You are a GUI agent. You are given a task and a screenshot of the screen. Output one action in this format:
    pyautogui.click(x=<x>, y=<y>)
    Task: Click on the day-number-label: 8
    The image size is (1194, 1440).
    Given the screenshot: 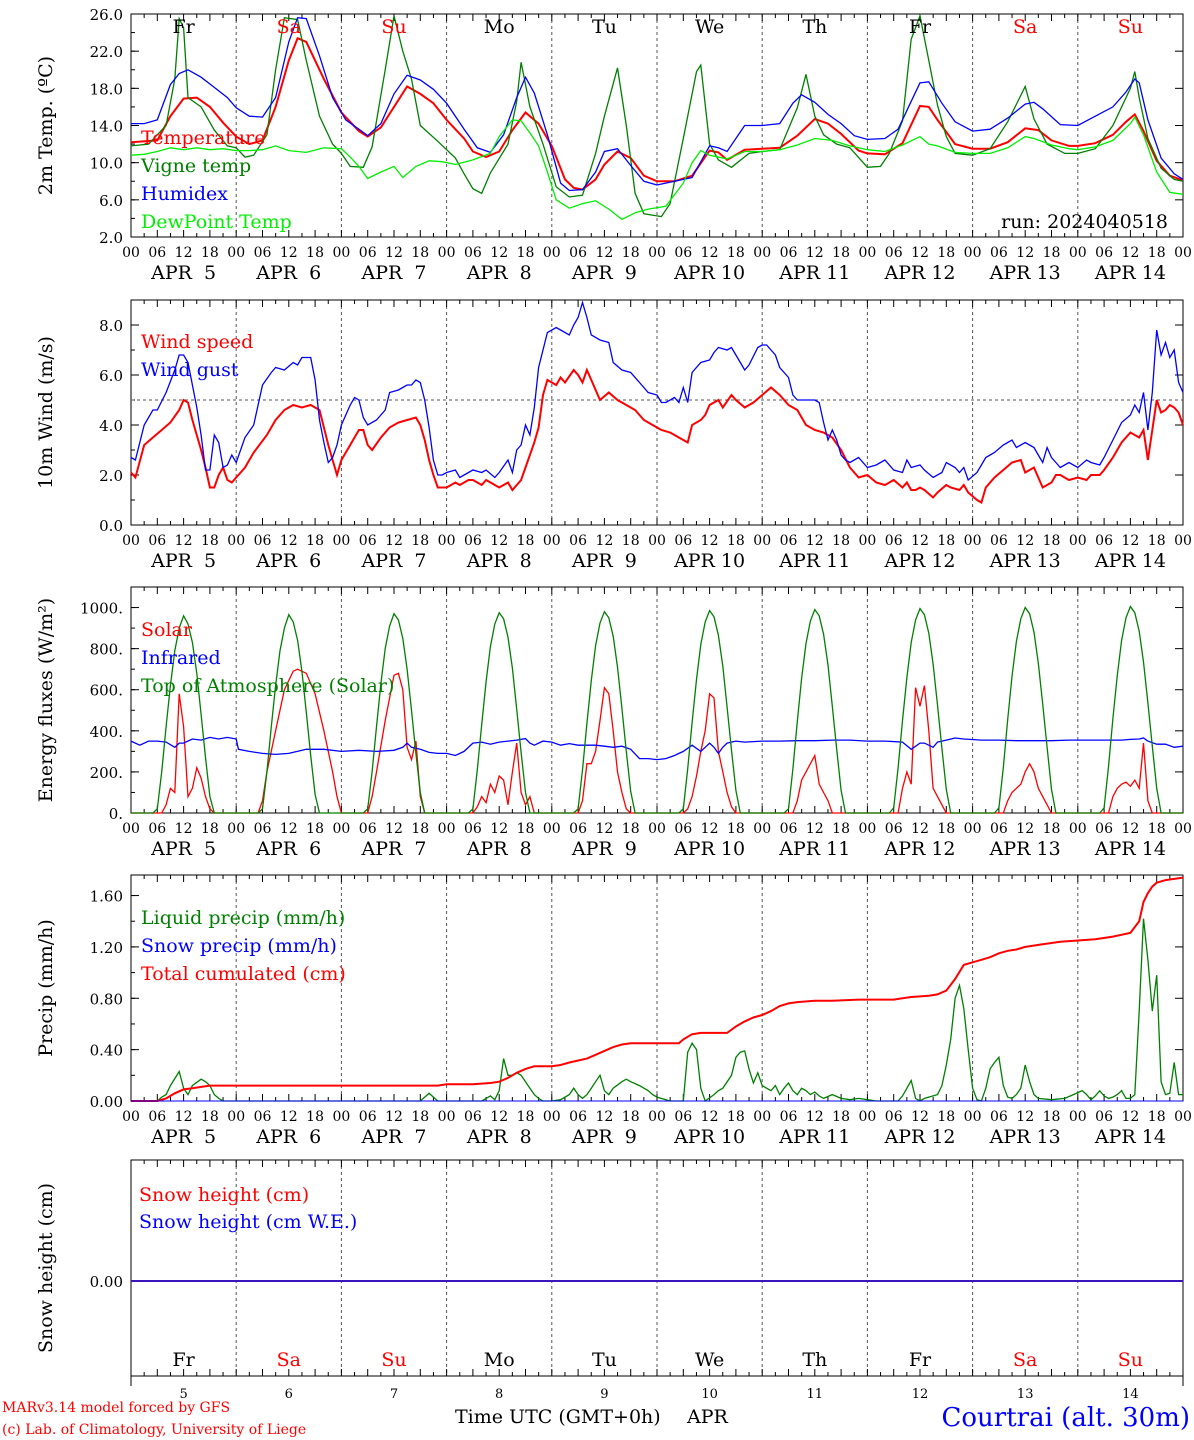 What is the action you would take?
    pyautogui.click(x=499, y=1394)
    